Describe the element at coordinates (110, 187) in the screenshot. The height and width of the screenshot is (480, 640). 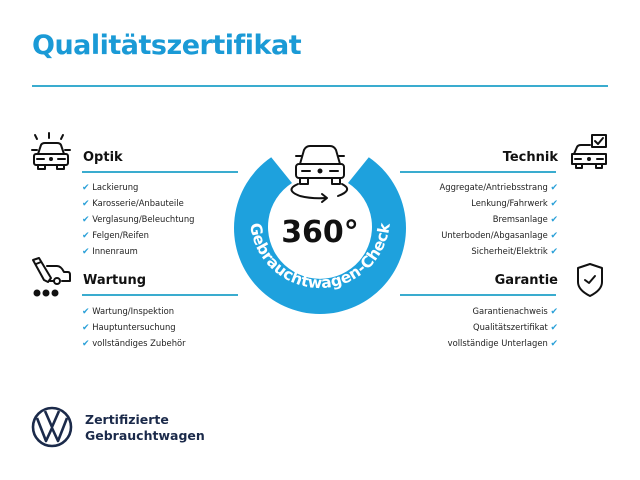
I see `list-item: ✔ Lackierung` at that location.